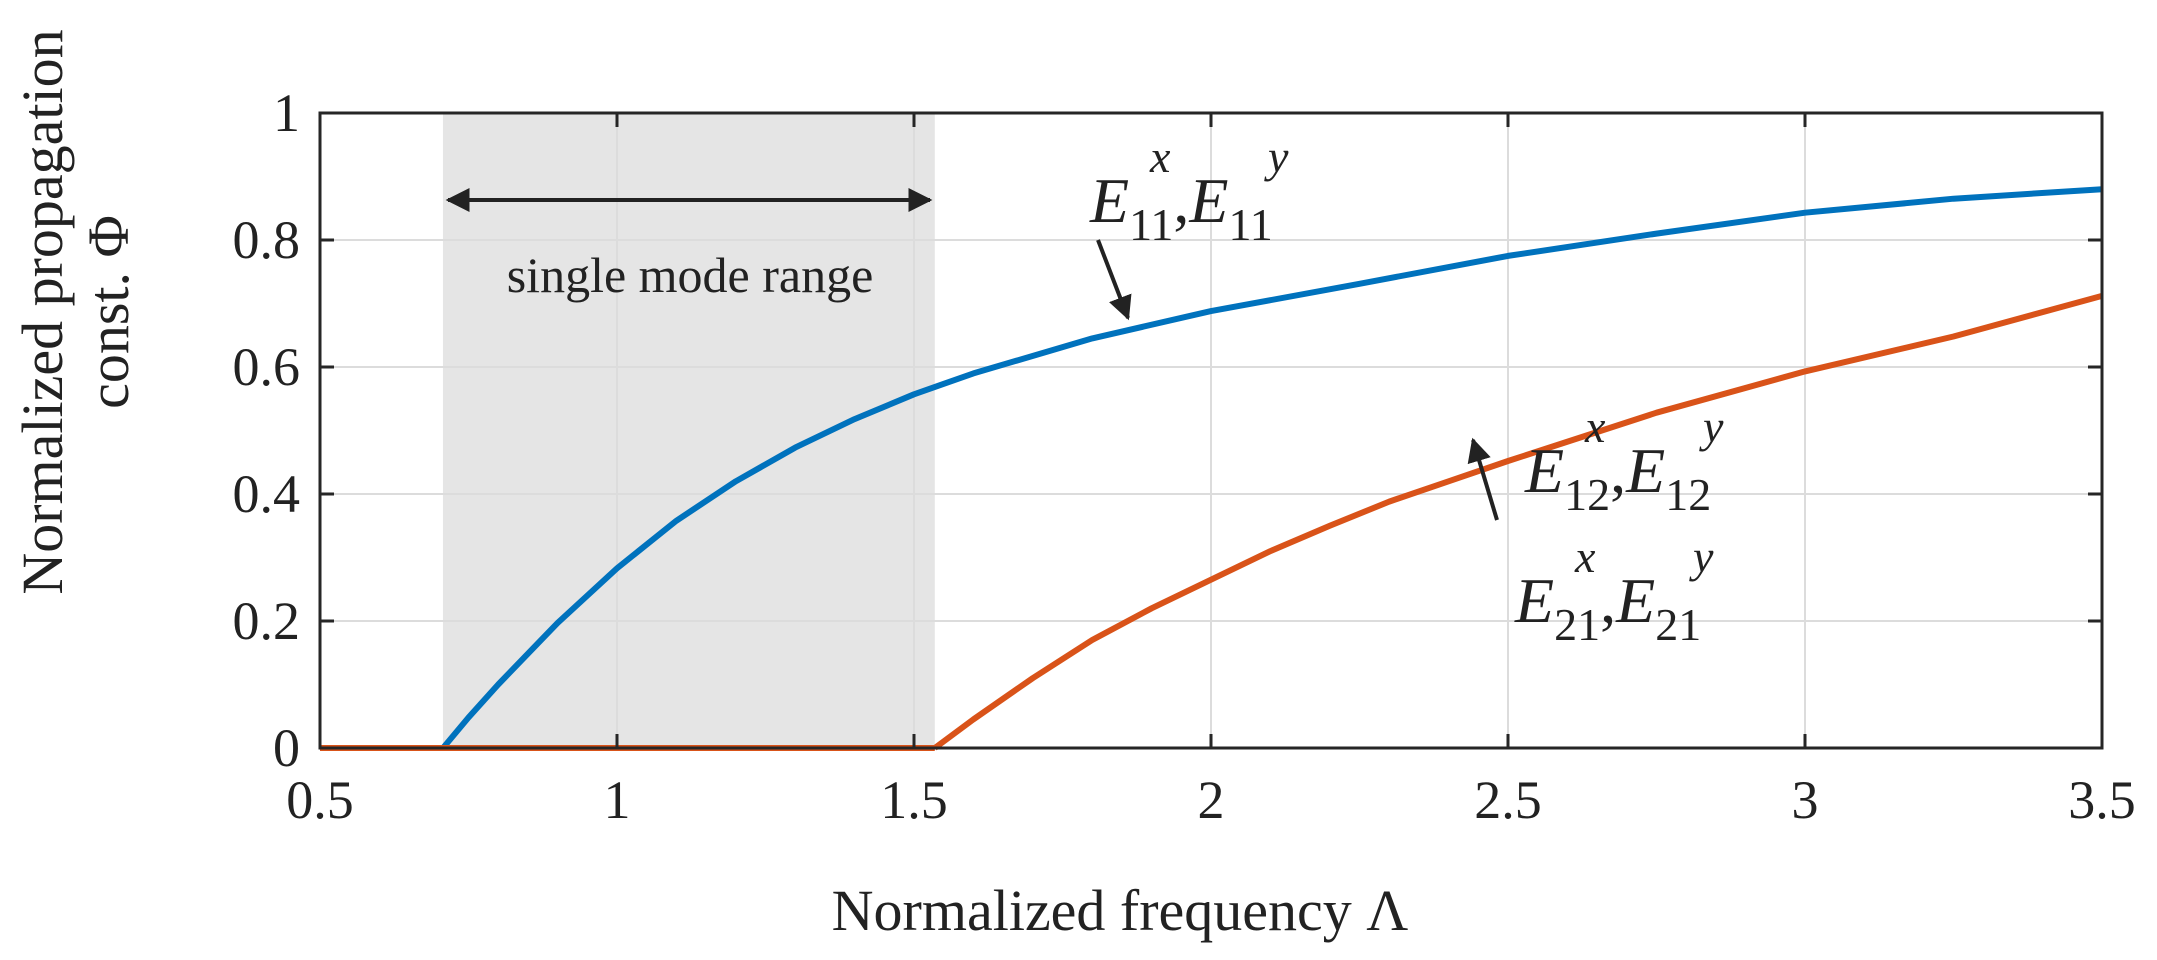 The image size is (2157, 960). What do you see at coordinates (1607, 607) in the screenshot?
I see `e21-label: E21,E21` at bounding box center [1607, 607].